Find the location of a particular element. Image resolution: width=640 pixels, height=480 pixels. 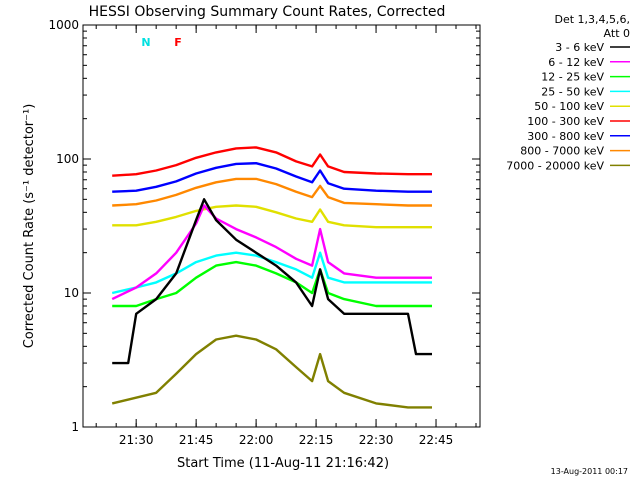

series-line-6-12-kev is located at coordinates (271, 252).